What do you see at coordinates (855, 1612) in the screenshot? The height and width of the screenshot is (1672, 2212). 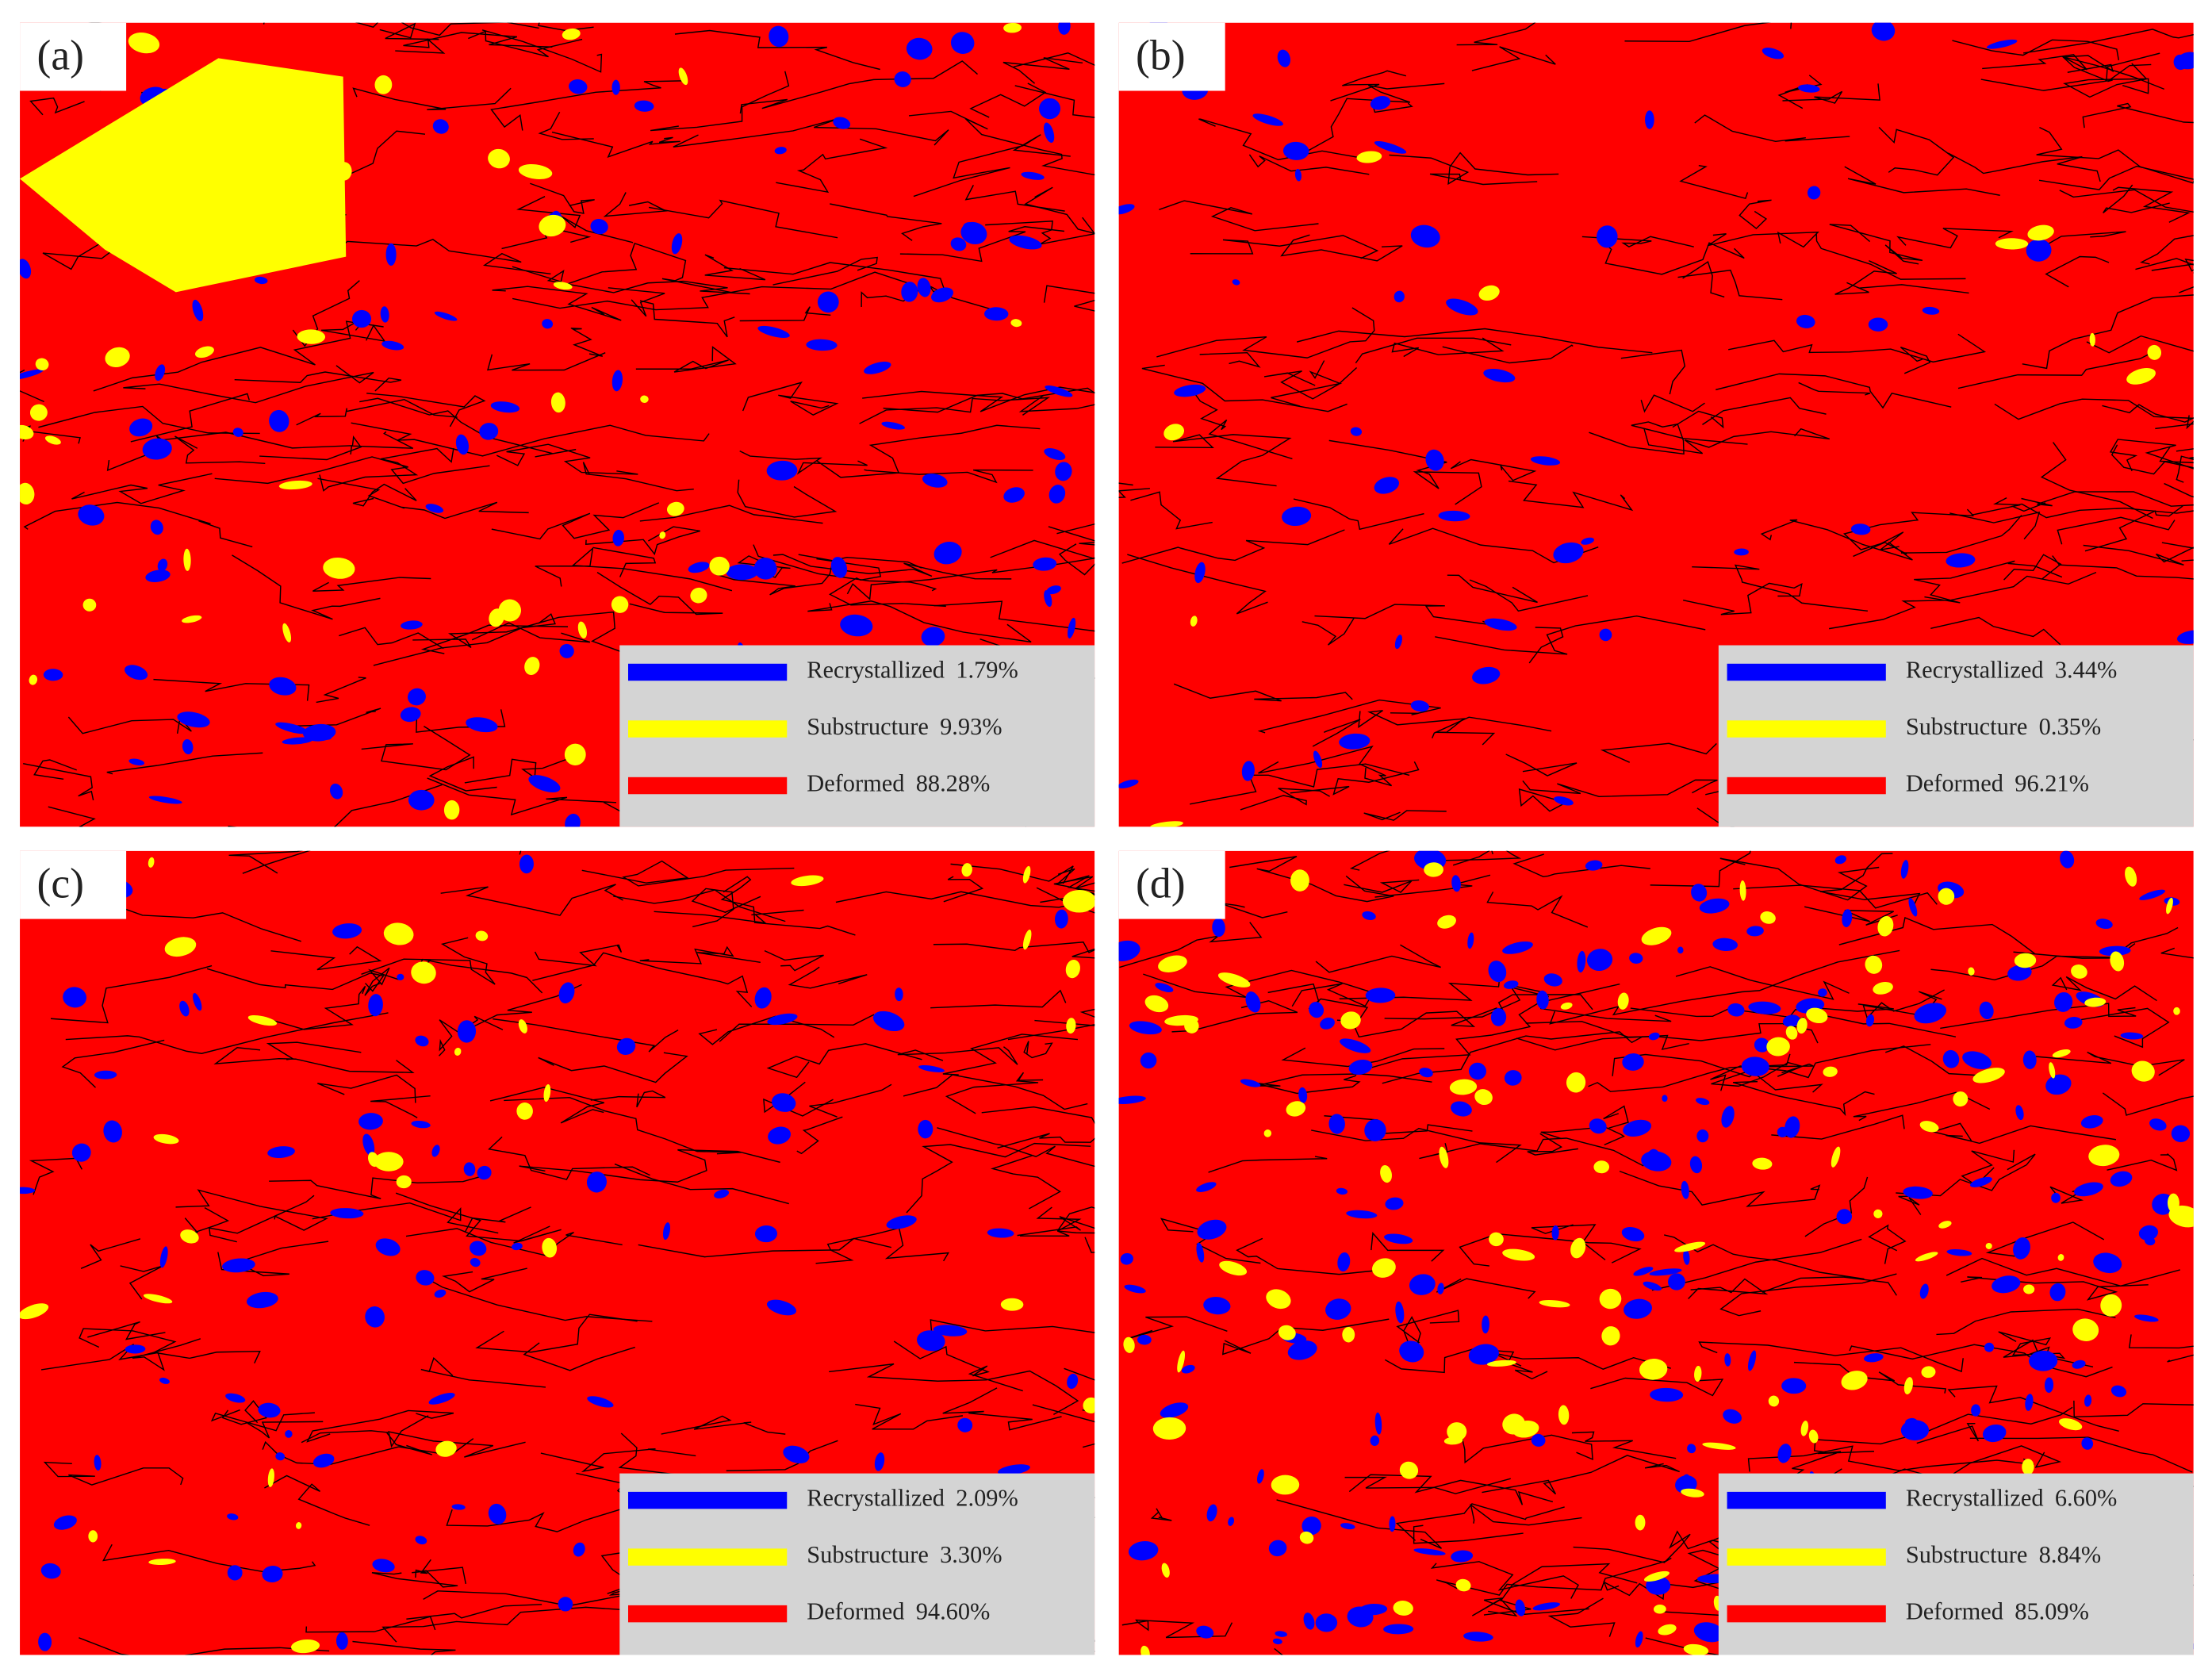 I see `legend-name: Deformed` at bounding box center [855, 1612].